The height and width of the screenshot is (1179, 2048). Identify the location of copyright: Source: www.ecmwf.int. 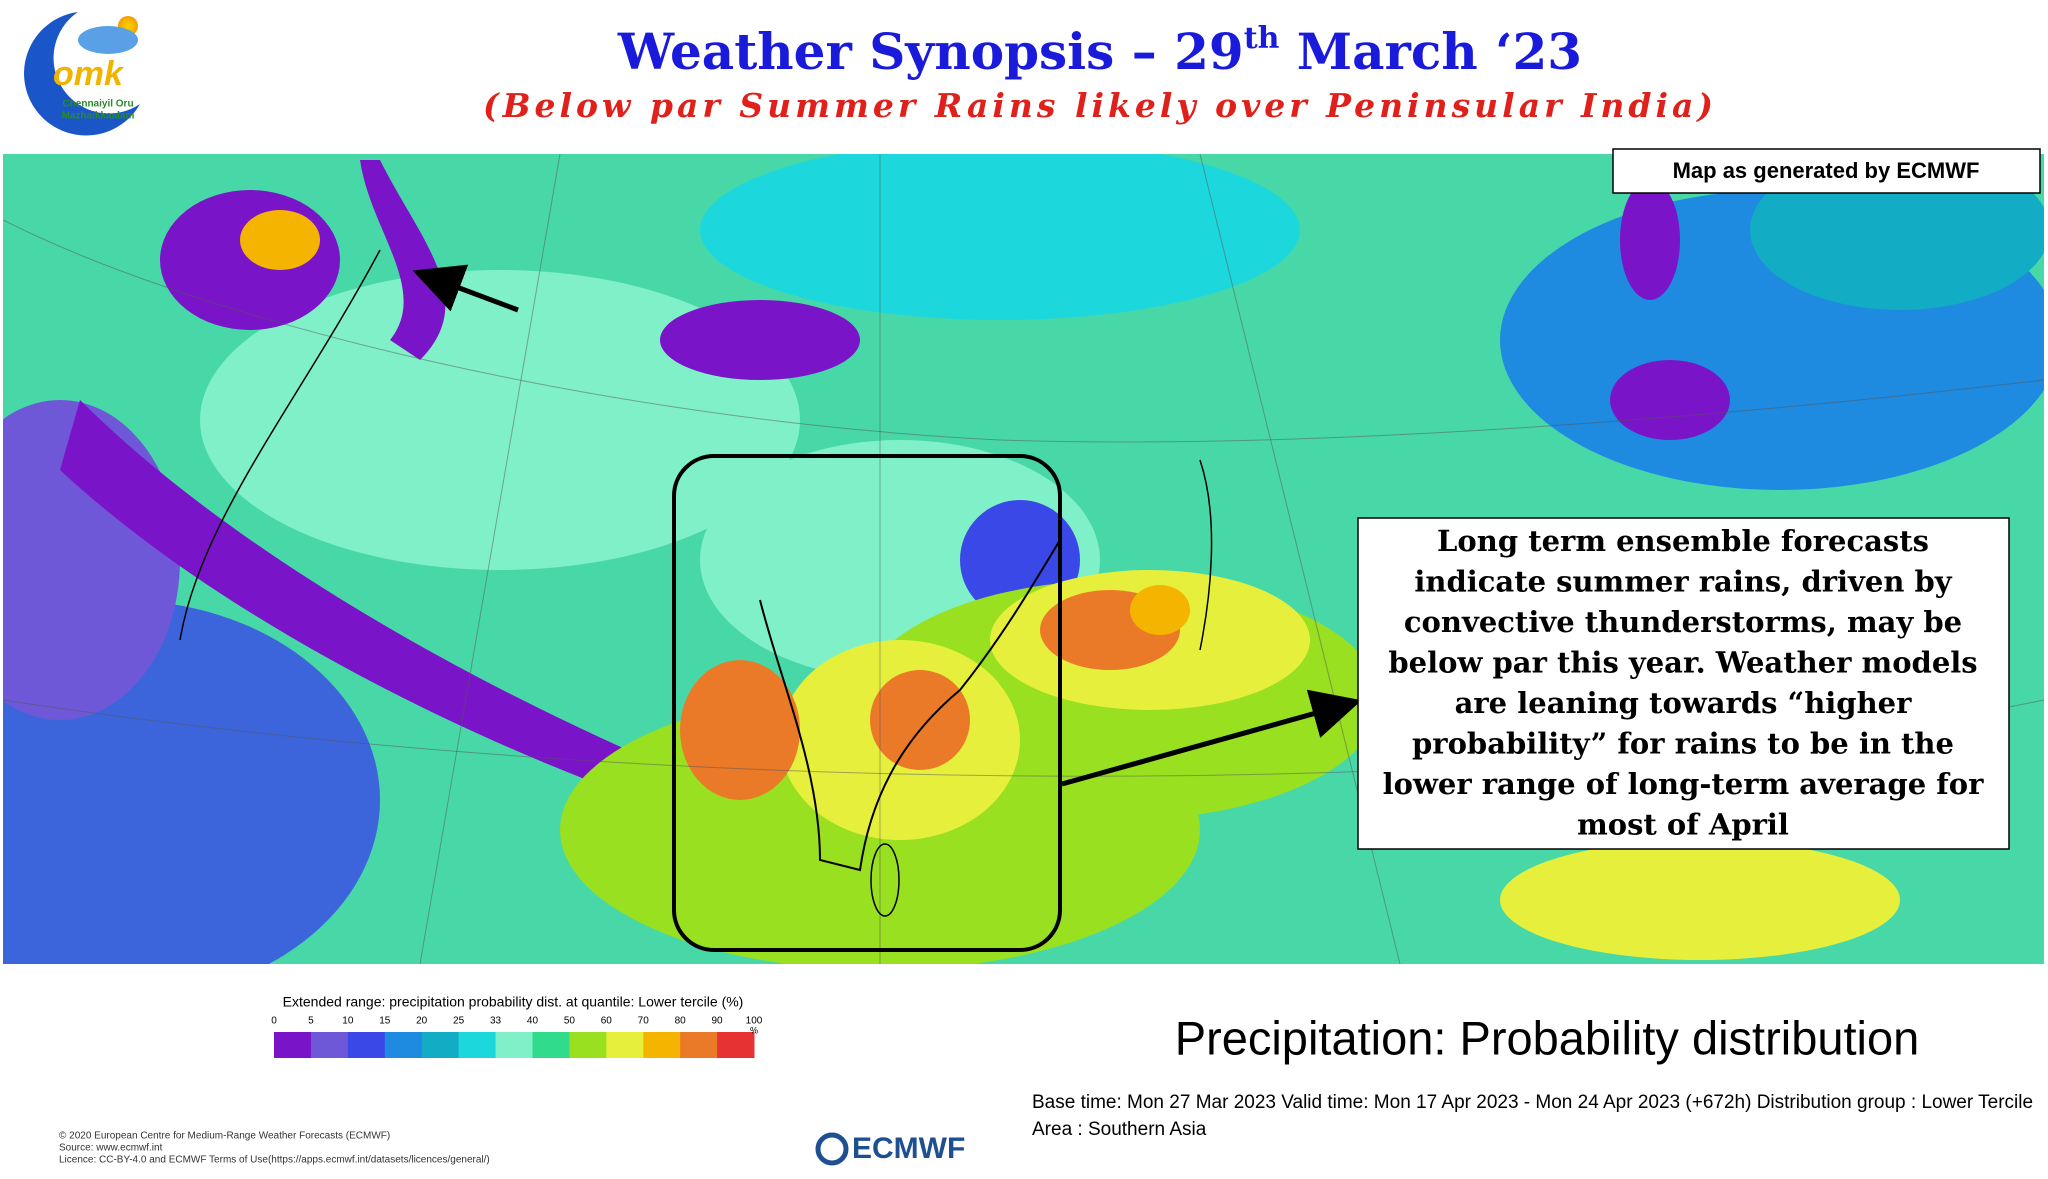
(111, 1148).